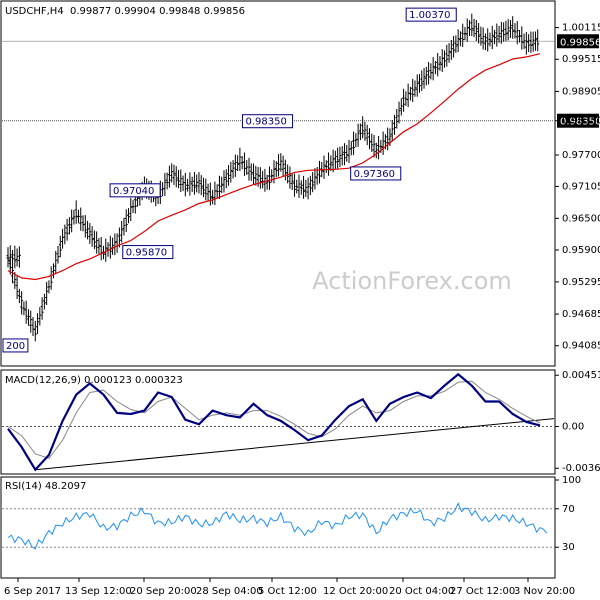 Image resolution: width=600 pixels, height=600 pixels. I want to click on macd-y-tick-label: 0.004516, so click(581, 375).